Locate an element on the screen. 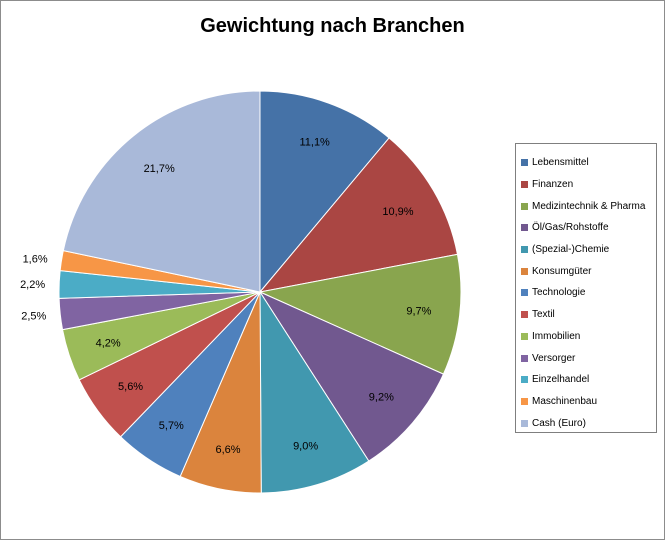 This screenshot has height=540, width=665. legend-label: Lebensmittel is located at coordinates (560, 163).